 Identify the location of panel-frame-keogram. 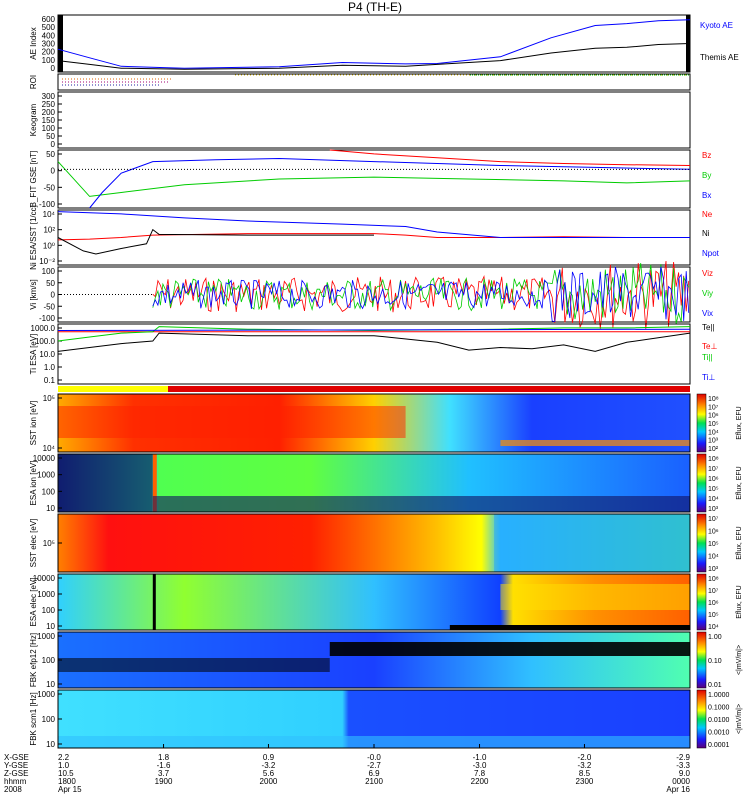
(374, 120).